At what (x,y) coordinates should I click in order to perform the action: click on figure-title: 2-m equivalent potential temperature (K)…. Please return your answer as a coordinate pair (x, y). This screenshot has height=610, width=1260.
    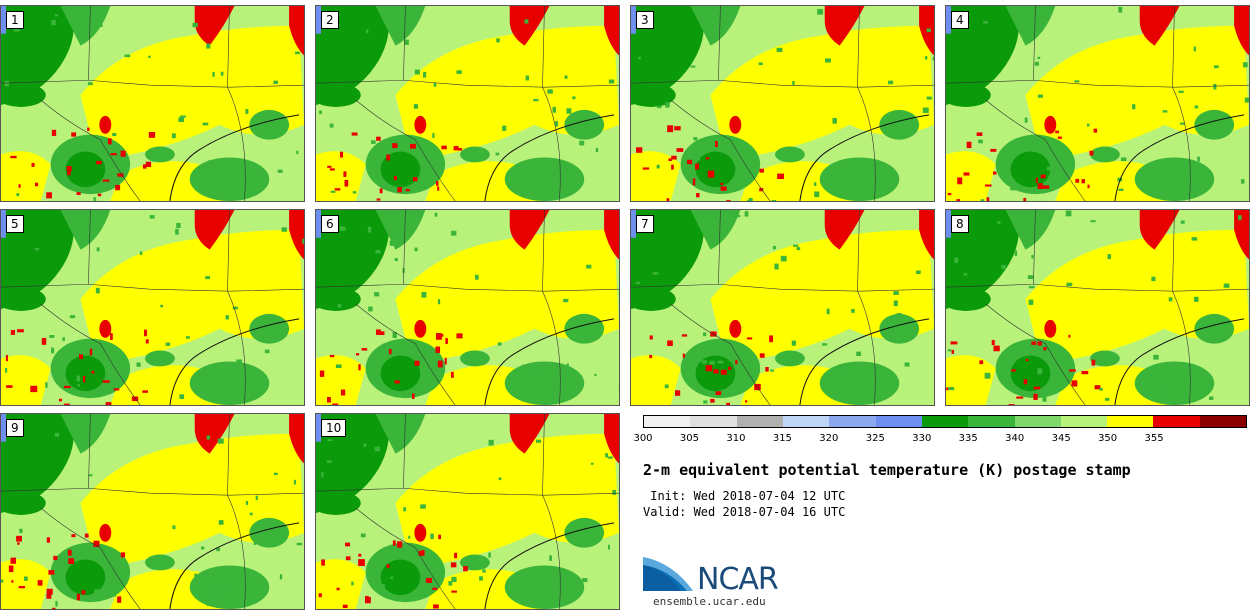
    Looking at the image, I should click on (887, 470).